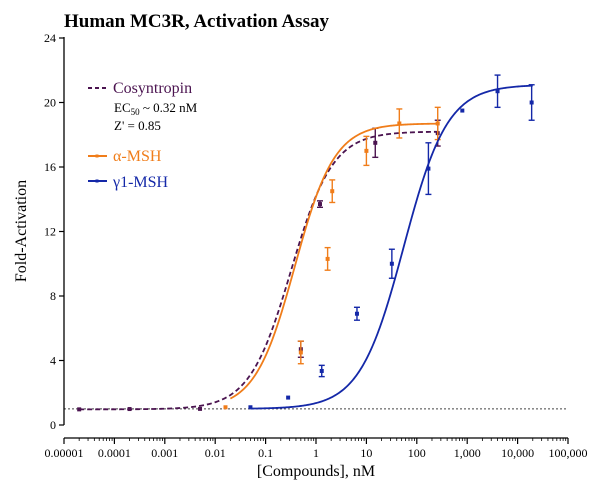 This screenshot has height=494, width=600. I want to click on legend-label-alpha-msh: α-MSH, so click(137, 156).